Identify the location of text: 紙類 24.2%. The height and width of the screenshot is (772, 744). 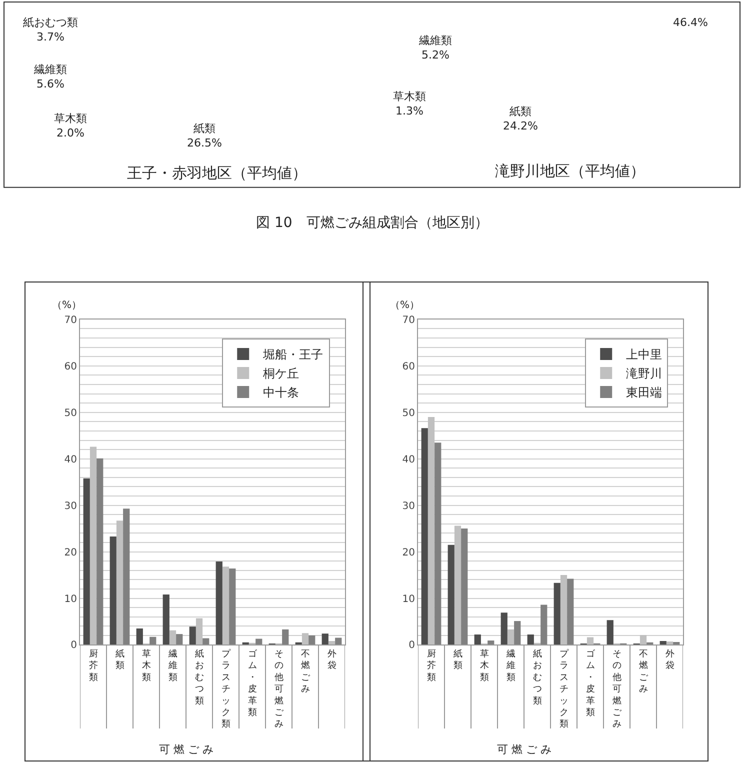
(520, 118).